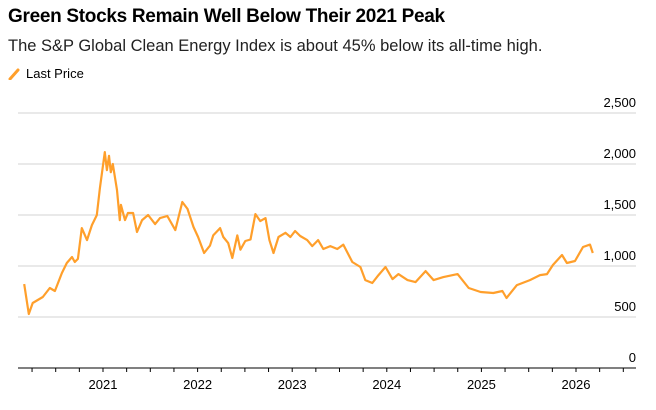  I want to click on x-tick-label: 2024, so click(386, 384).